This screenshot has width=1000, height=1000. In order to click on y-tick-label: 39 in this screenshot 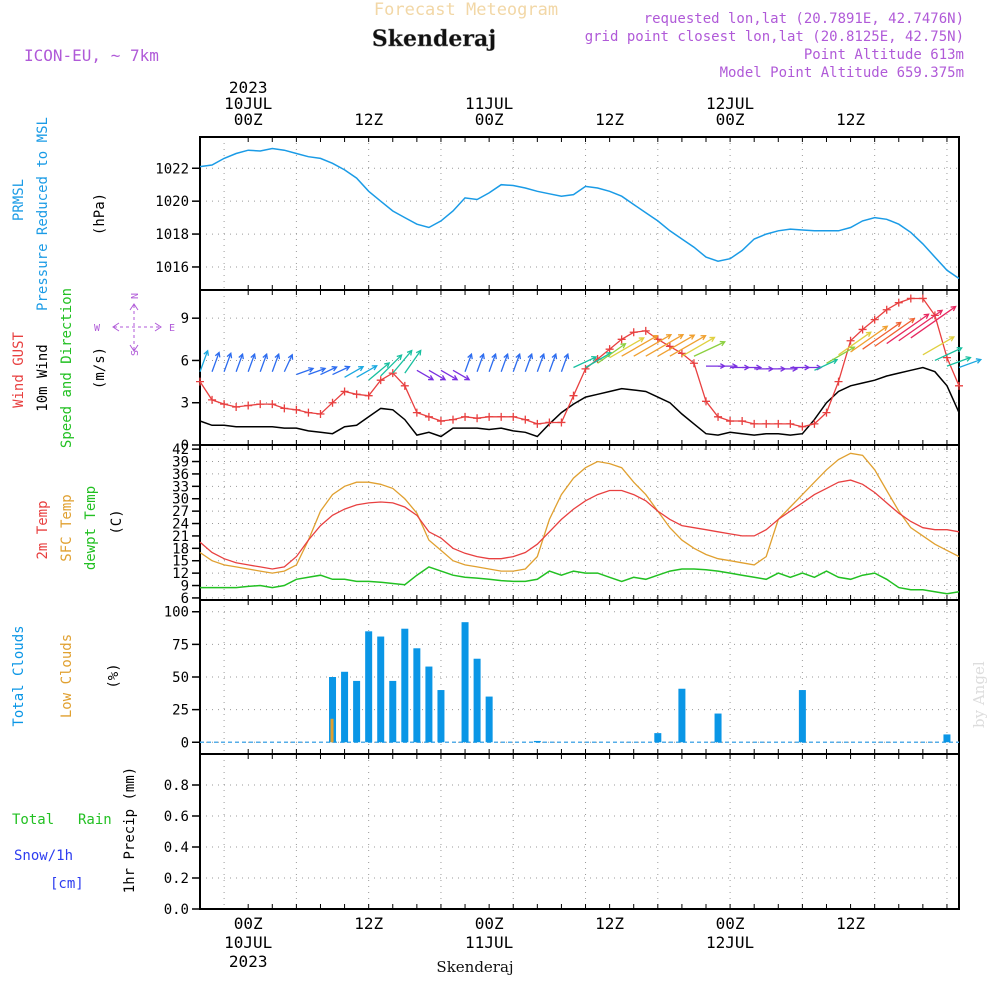, I will do `click(180, 463)`.